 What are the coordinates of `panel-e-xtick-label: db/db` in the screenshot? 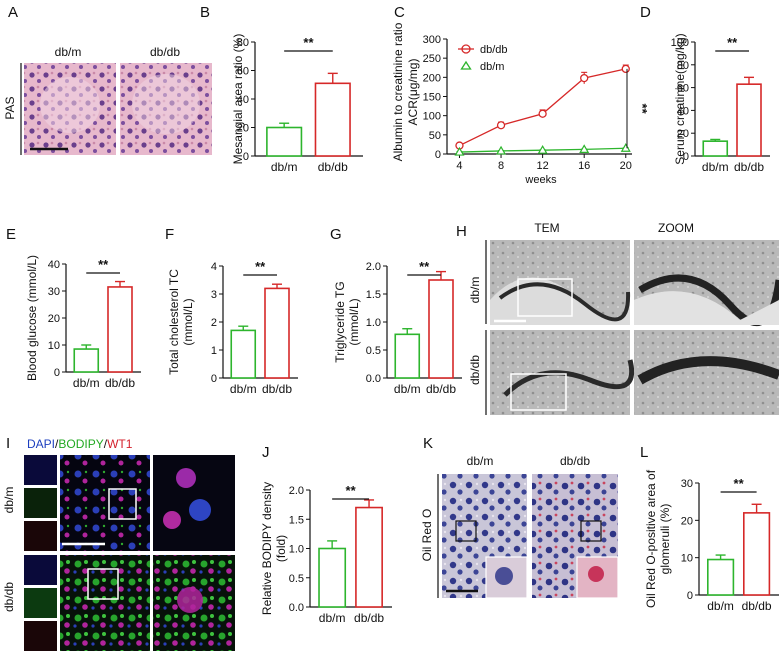 It's located at (120, 383).